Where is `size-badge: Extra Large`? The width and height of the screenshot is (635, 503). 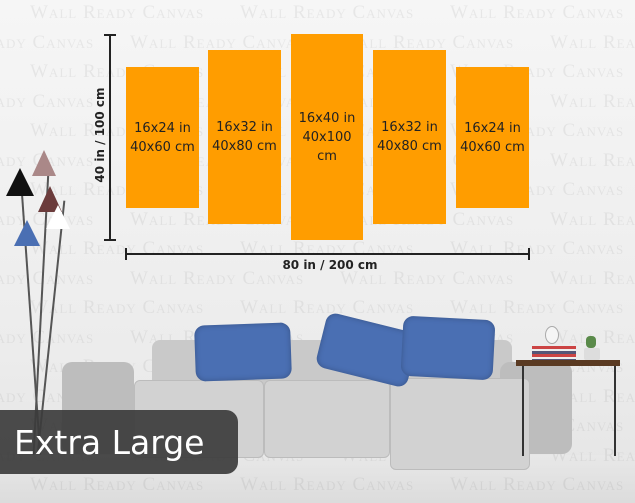
size-badge: Extra Large is located at coordinates (119, 442).